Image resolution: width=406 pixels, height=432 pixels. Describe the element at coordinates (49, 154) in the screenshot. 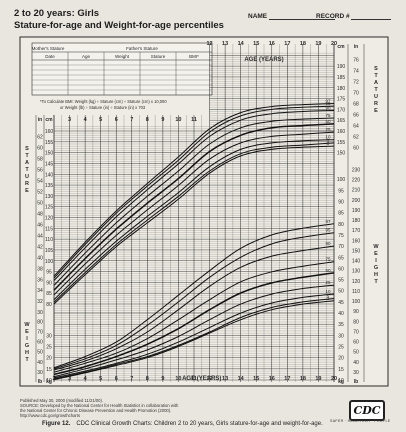

I see `stature-left-cm-tick: 150` at that location.